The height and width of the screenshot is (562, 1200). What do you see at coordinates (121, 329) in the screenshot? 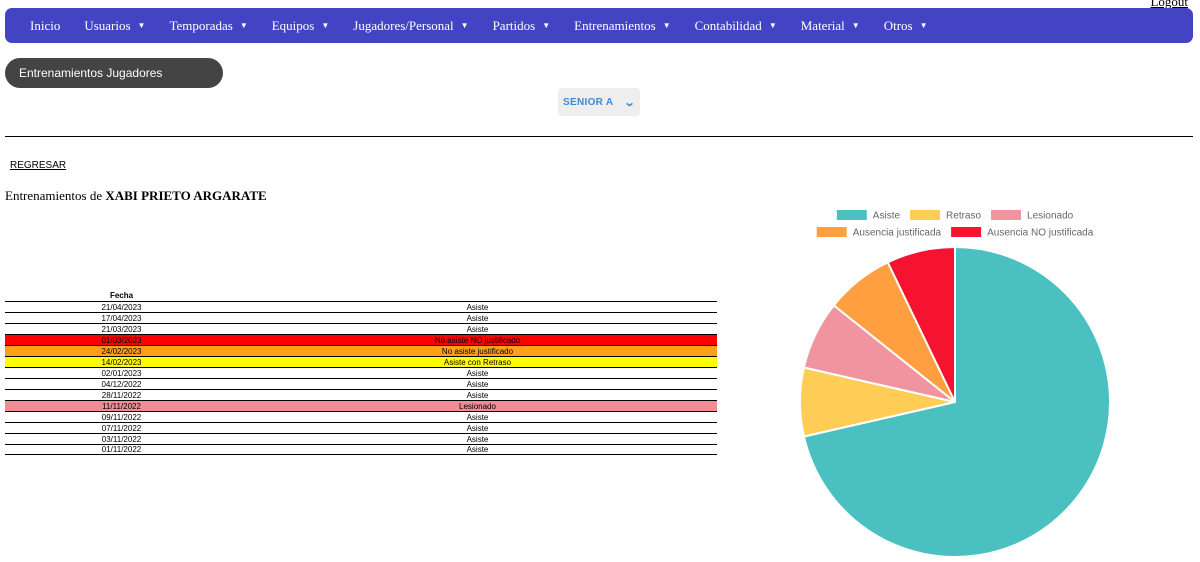
I see `row-date: 21/03/2023` at bounding box center [121, 329].